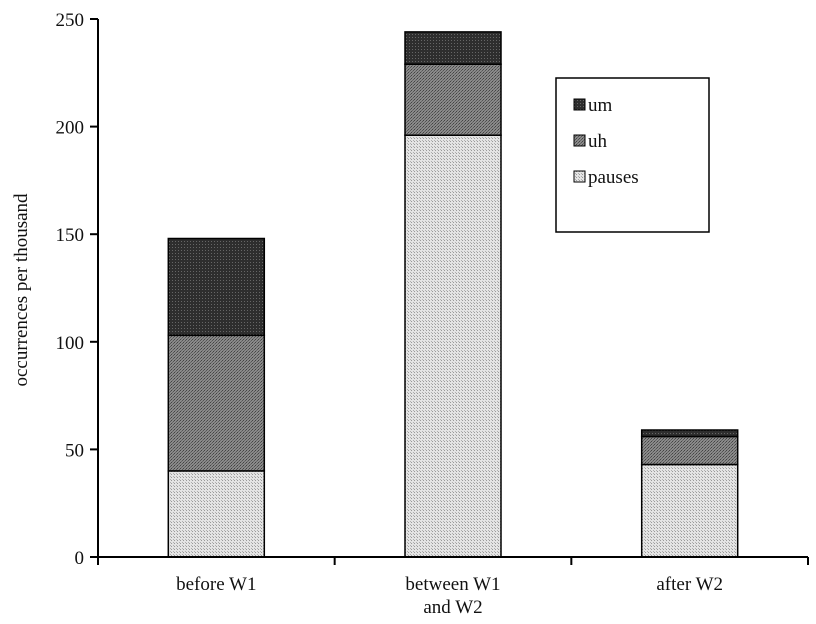 The height and width of the screenshot is (624, 816). Describe the element at coordinates (70, 20) in the screenshot. I see `y-tick-label-250: 250` at that location.